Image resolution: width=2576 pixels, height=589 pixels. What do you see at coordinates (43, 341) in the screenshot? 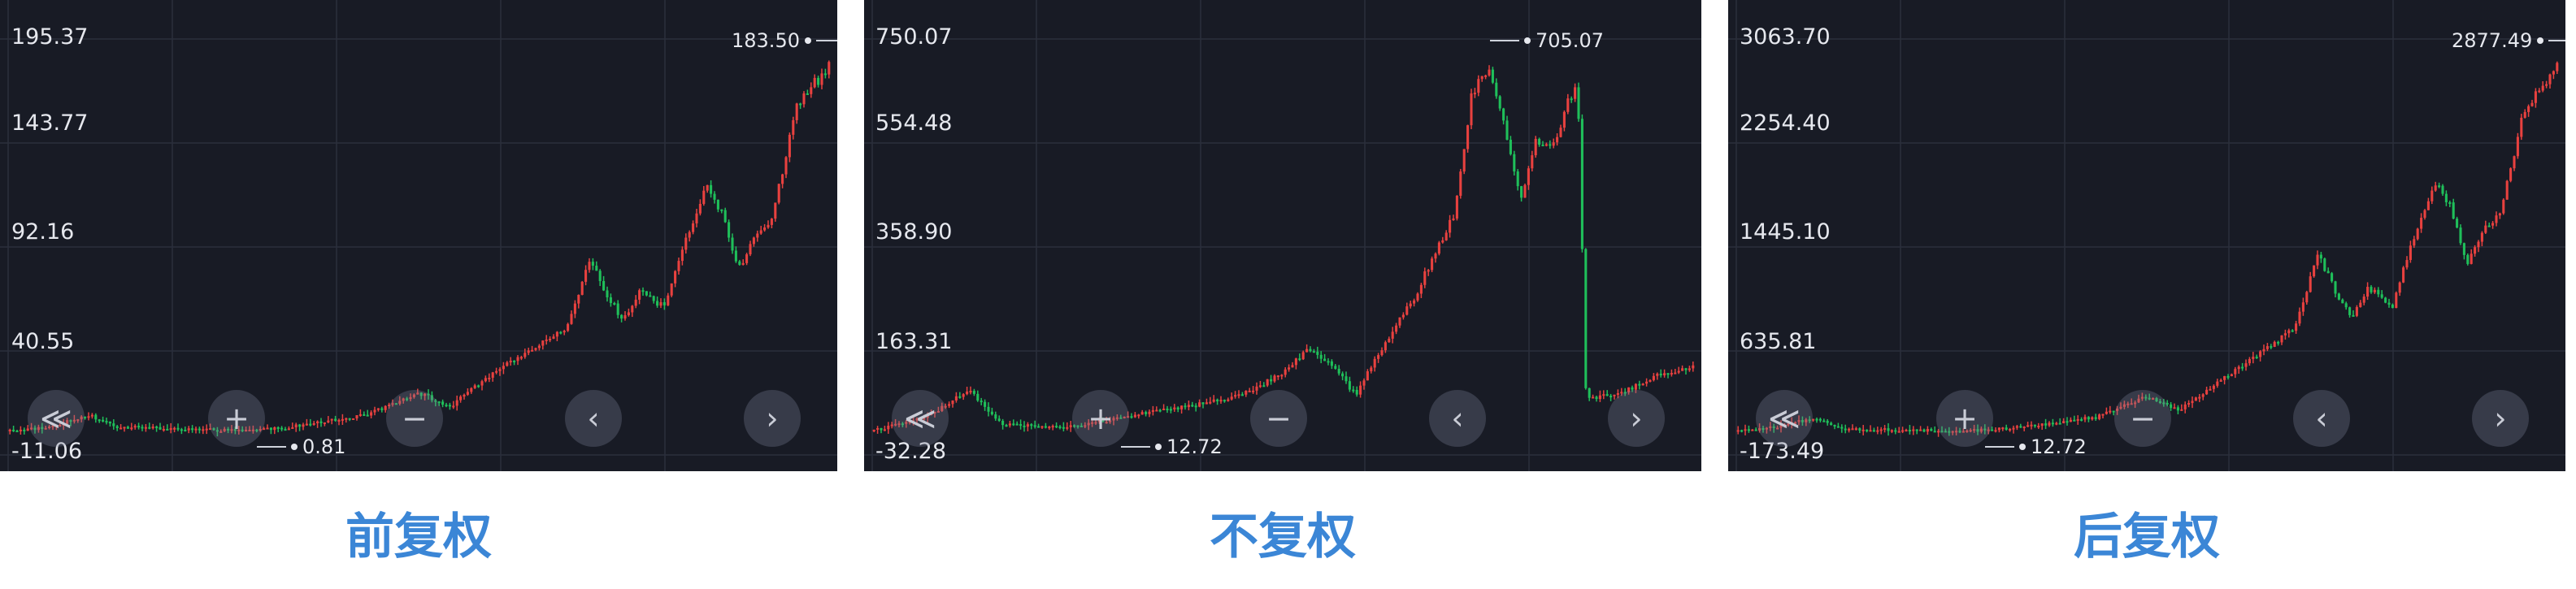
I see `y-tick-label: 40.55` at bounding box center [43, 341].